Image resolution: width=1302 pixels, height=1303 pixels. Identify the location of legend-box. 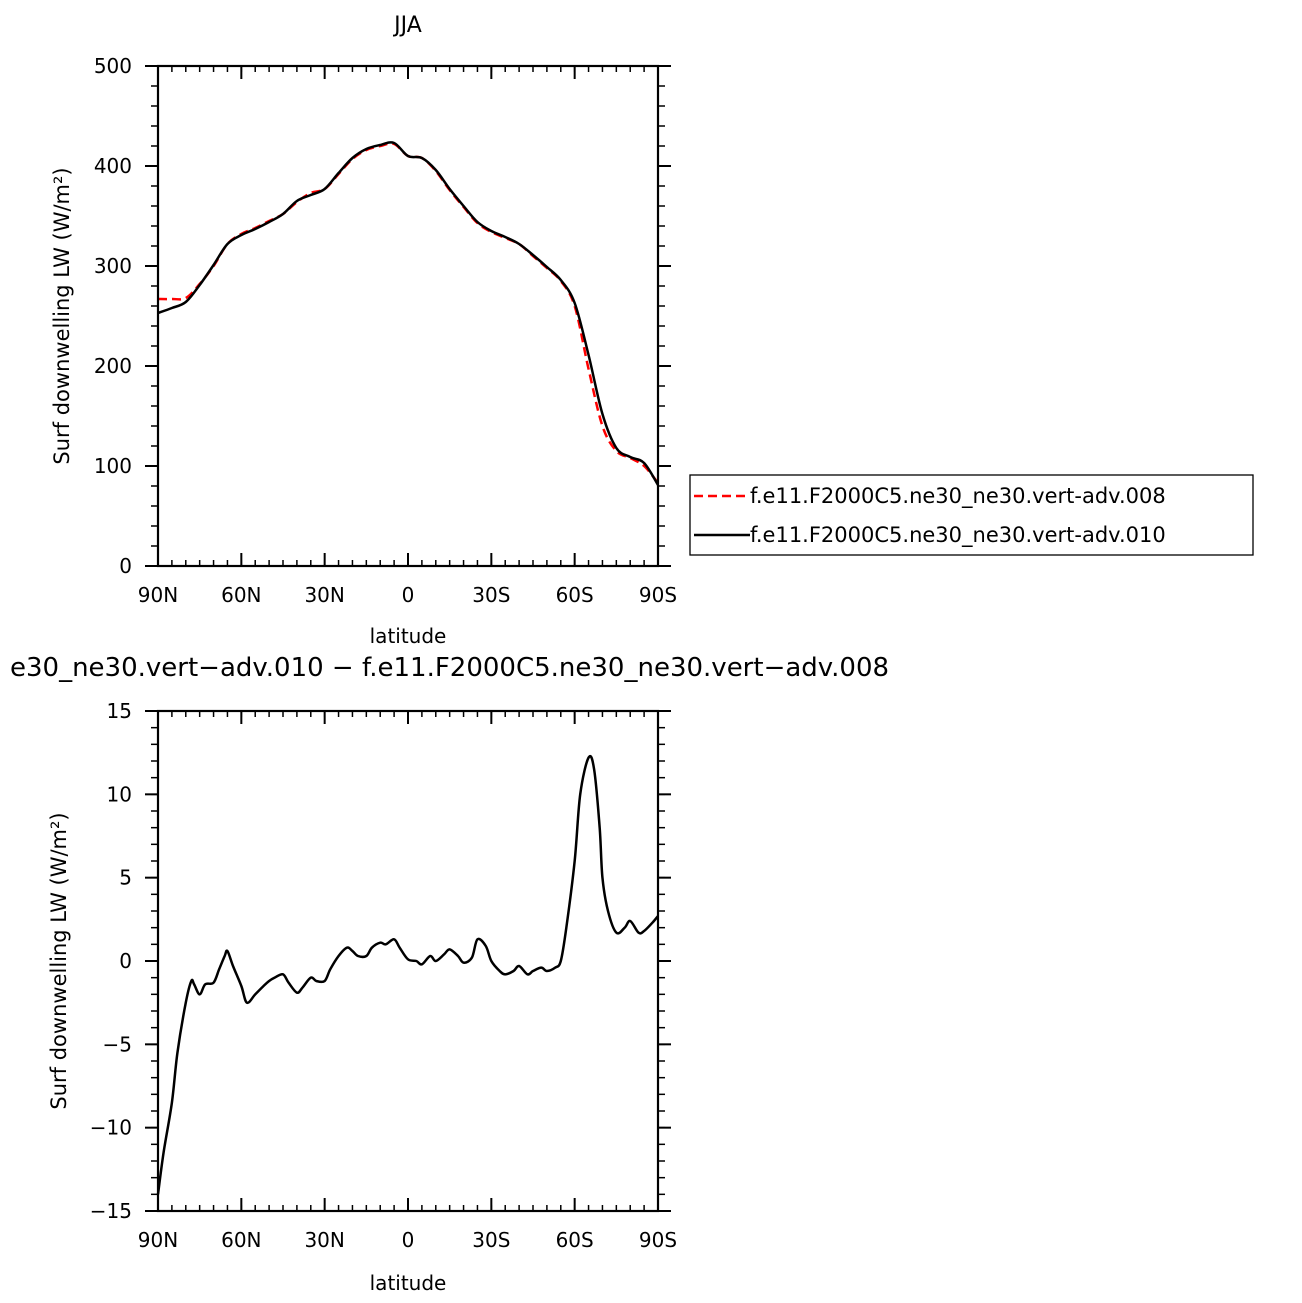
(971, 515).